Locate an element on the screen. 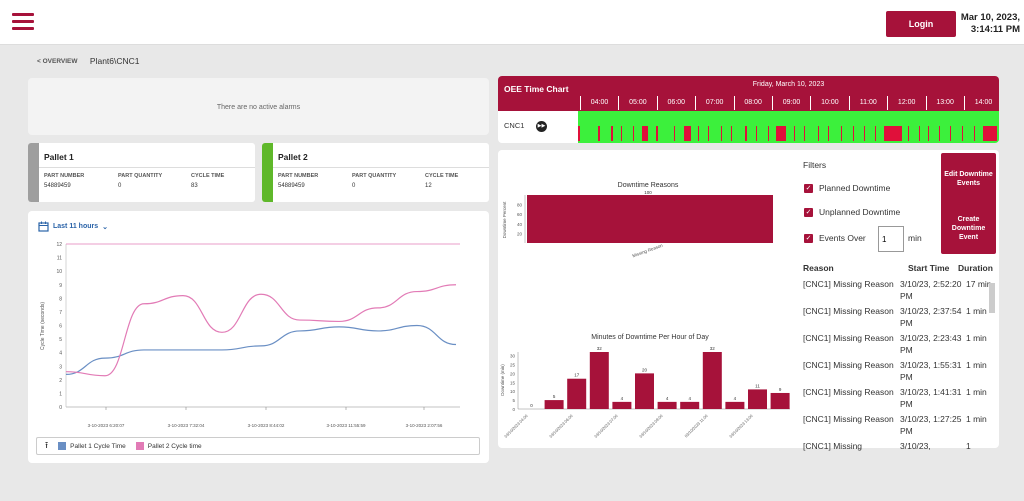 The width and height of the screenshot is (1024, 501). x-tick-label: 3-10-2023 11:55:59 is located at coordinates (346, 425).